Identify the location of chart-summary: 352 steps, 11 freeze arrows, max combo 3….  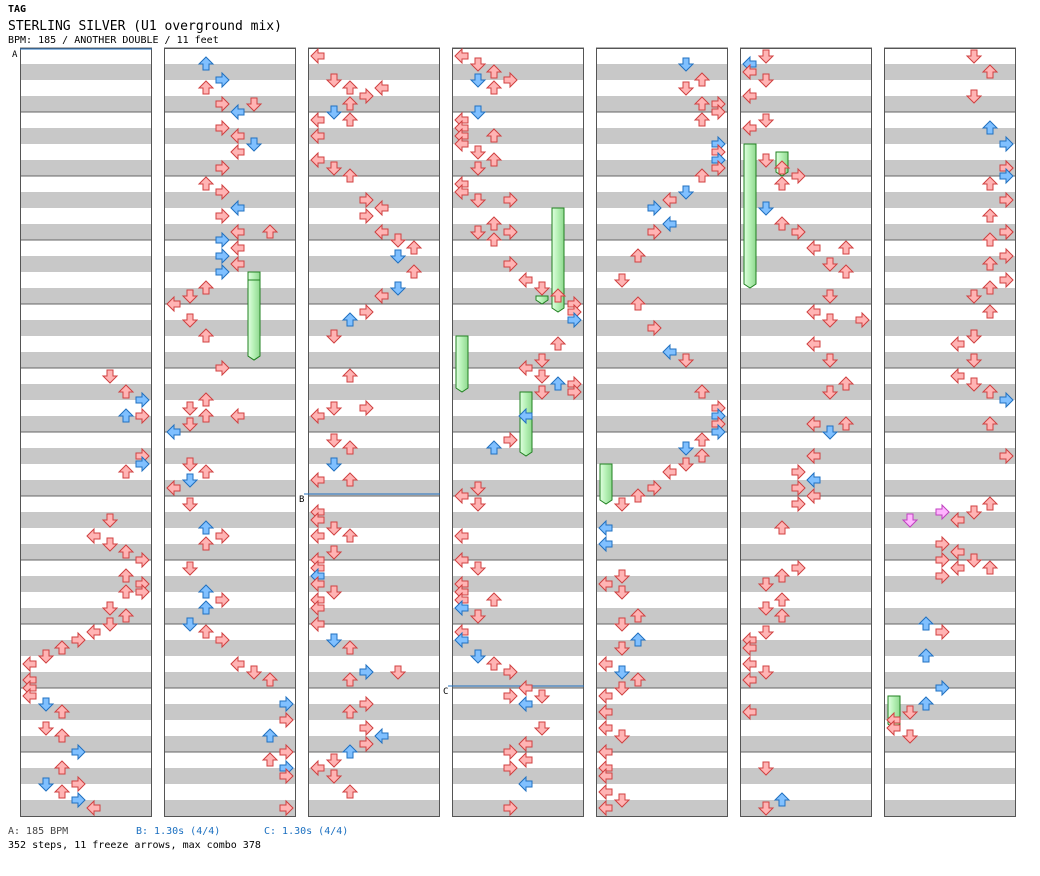
(134, 845).